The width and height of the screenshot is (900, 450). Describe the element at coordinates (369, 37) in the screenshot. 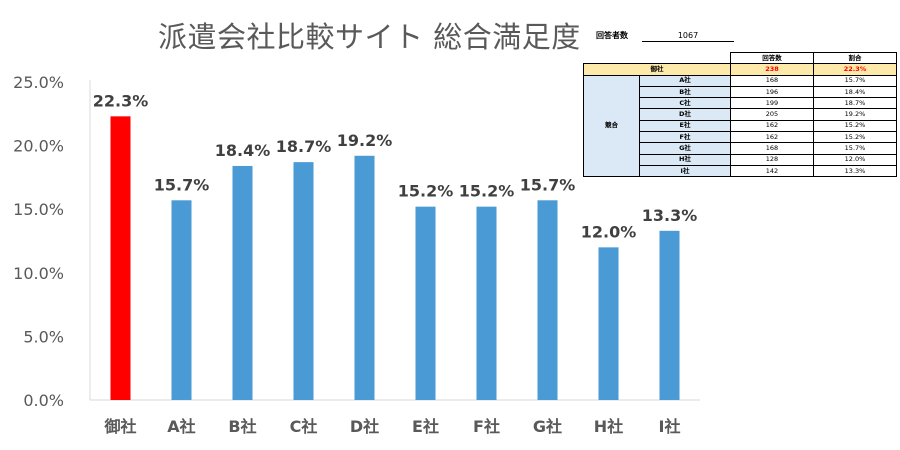

I see `chart-title: 派遣会社比較サイト 総合満足度` at that location.